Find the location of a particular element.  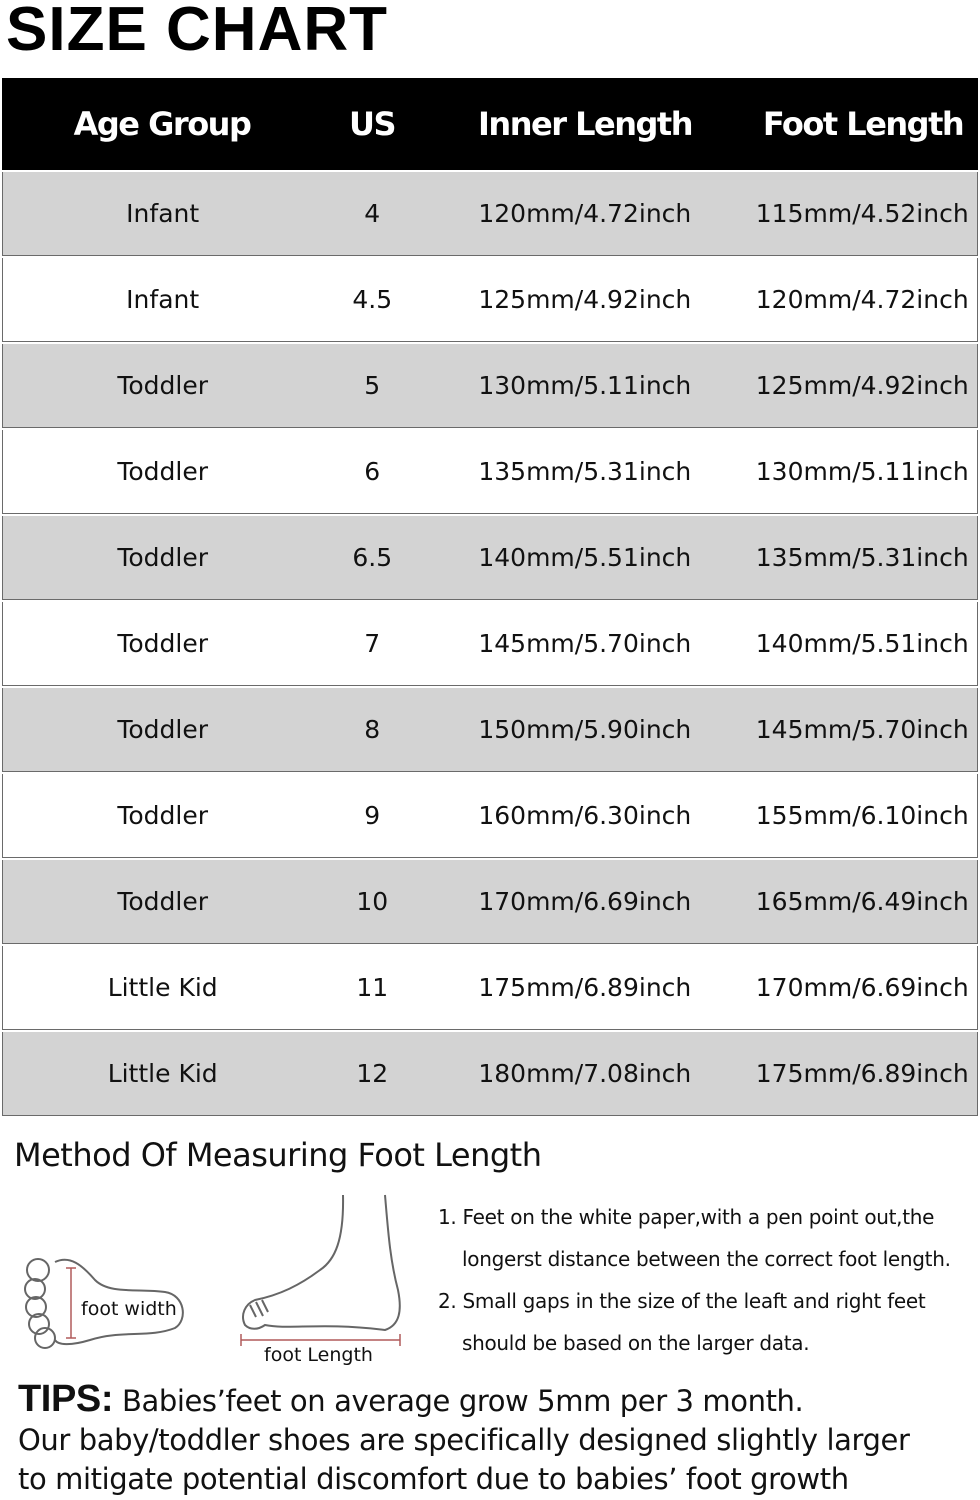

cell-us-size: 7 is located at coordinates (372, 643).